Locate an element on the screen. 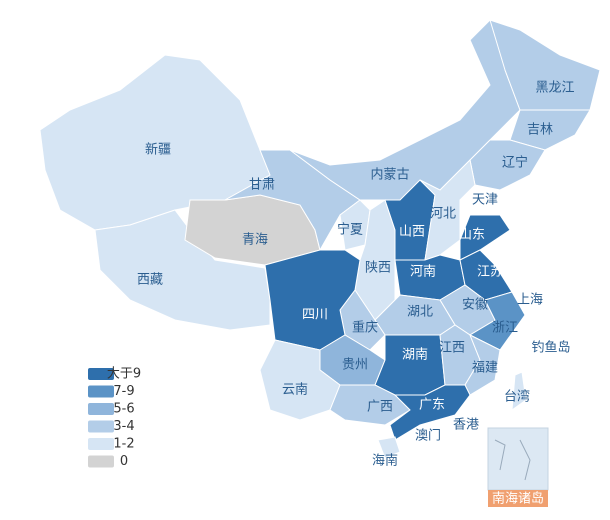 The height and width of the screenshot is (520, 610). province-label: 陕西 is located at coordinates (378, 268).